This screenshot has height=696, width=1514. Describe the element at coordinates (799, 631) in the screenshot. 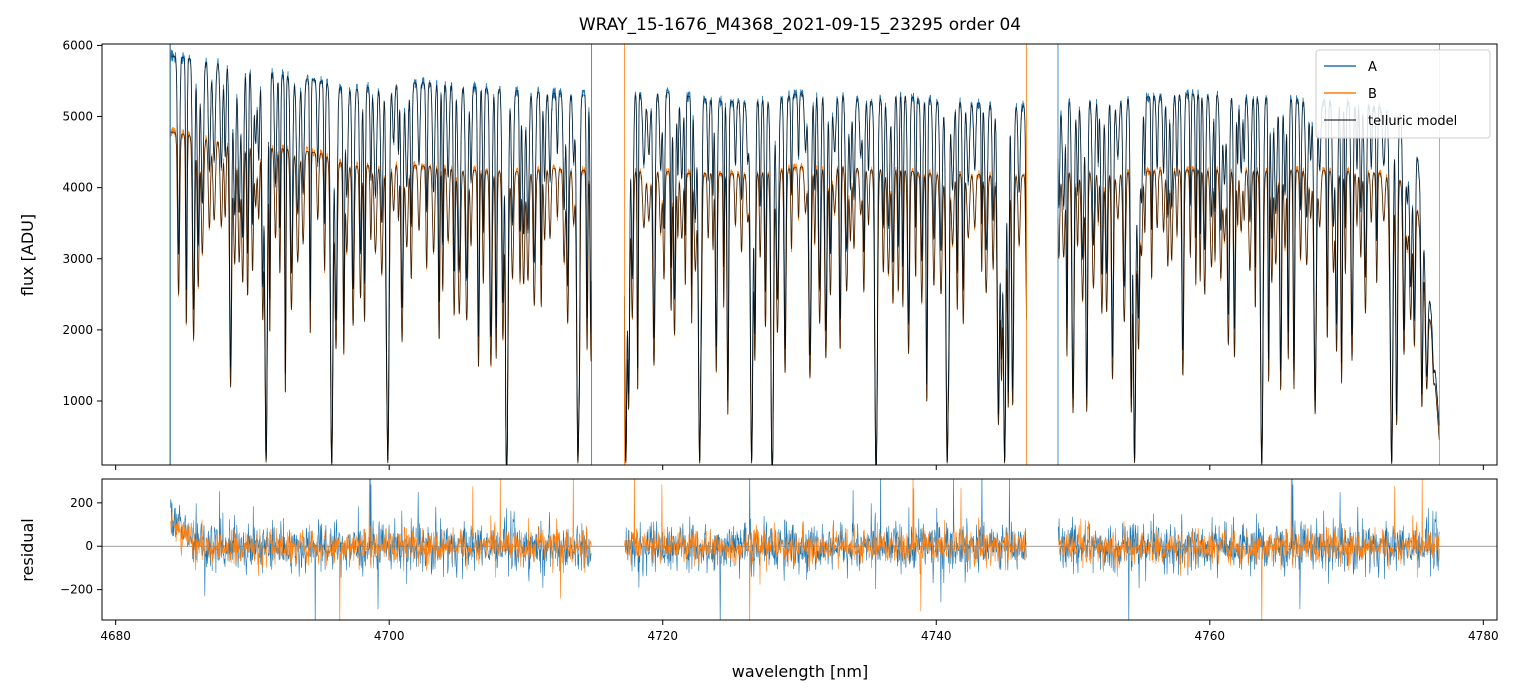

I see `residual-x-ticks: 4680 4700 4720 4740 4760 4780` at that location.